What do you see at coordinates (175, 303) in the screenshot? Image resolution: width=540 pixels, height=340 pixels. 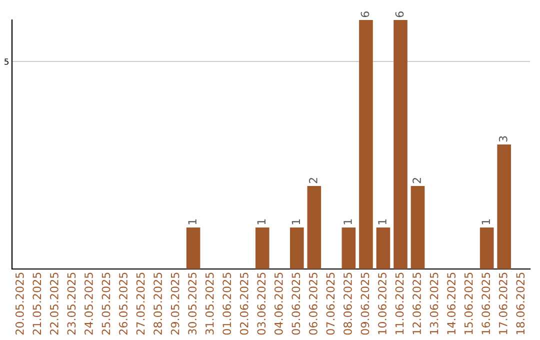 I see `x-tick-label: 29.05.2025` at bounding box center [175, 303].